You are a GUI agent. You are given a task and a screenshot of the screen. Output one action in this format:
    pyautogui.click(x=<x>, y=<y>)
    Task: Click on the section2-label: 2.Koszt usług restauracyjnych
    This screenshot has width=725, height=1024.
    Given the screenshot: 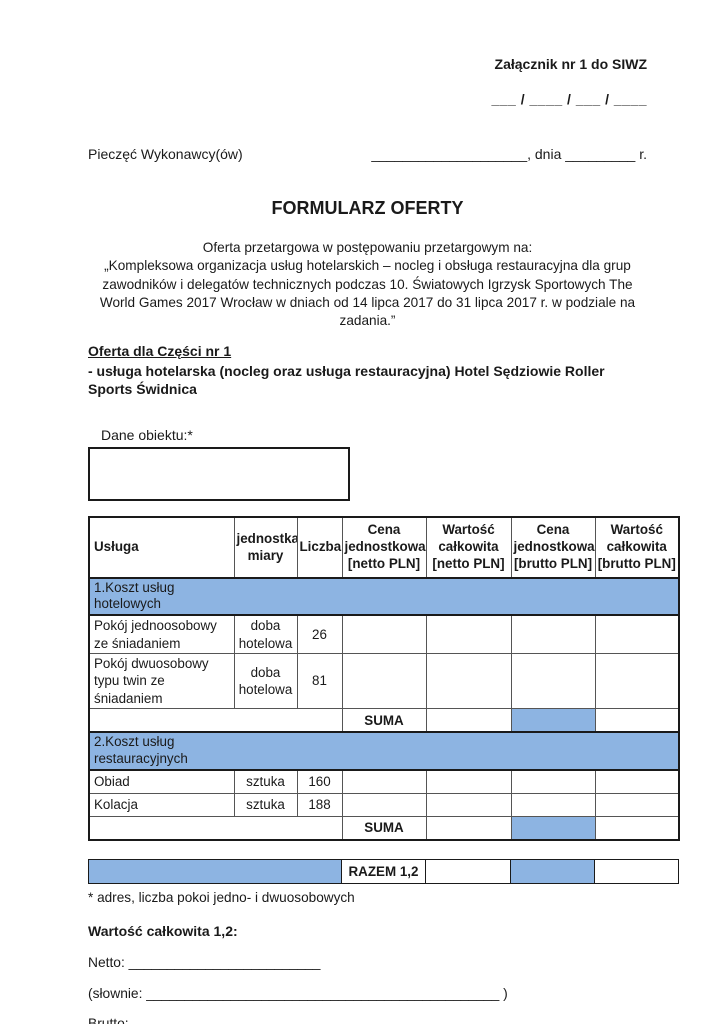 What is the action you would take?
    pyautogui.click(x=141, y=750)
    